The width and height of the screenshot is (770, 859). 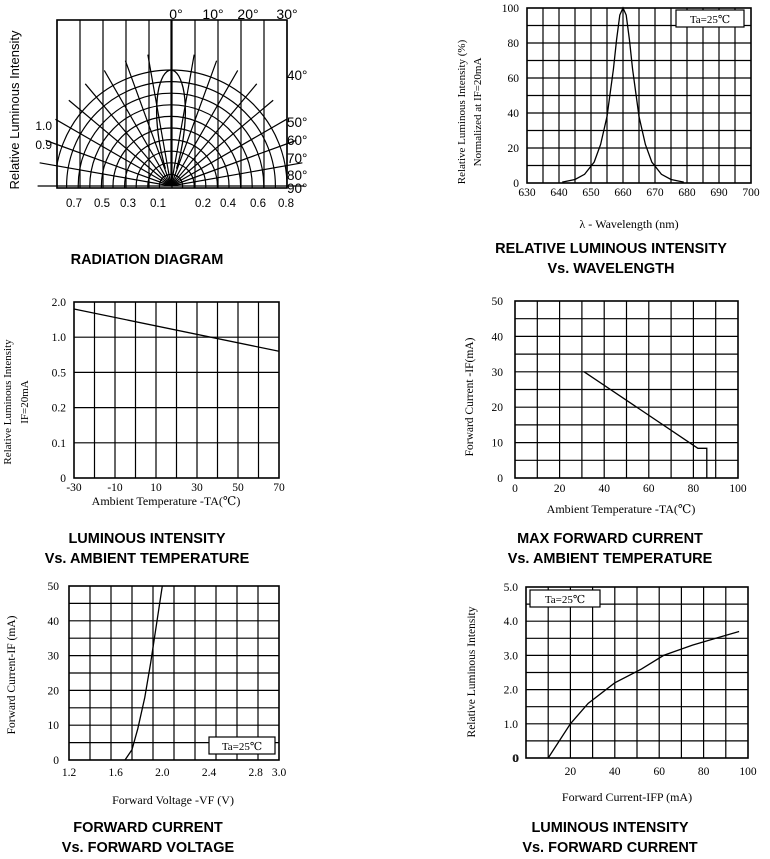 I want to click on iv-xtick-label: 2.4, so click(x=209, y=773).